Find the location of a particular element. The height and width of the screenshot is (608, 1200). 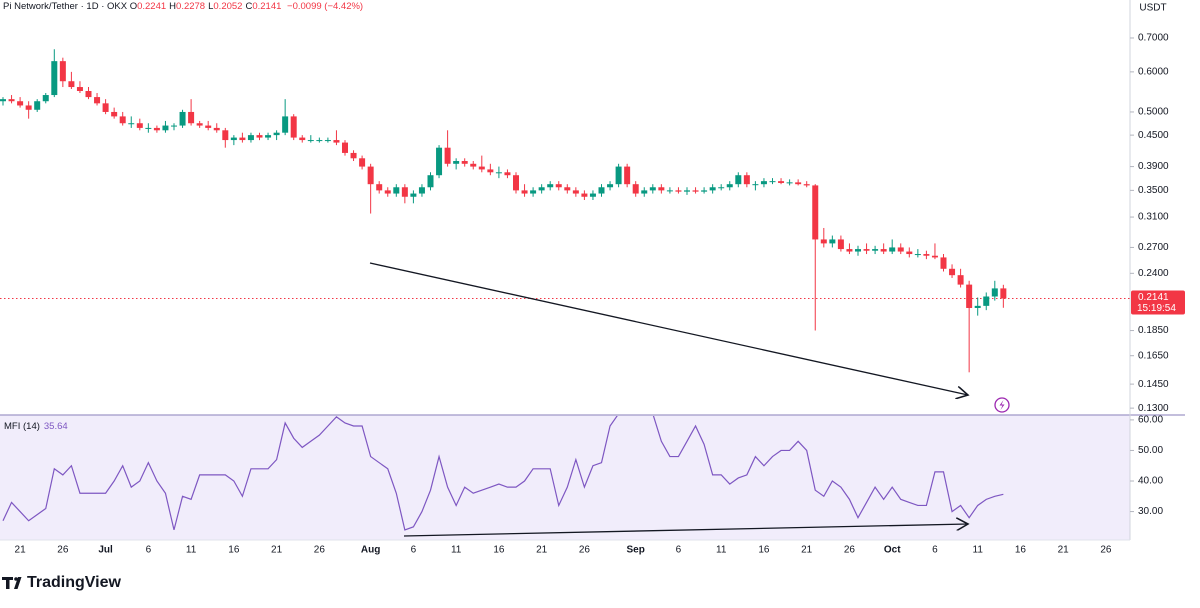

ohlc-key: C is located at coordinates (249, 6).